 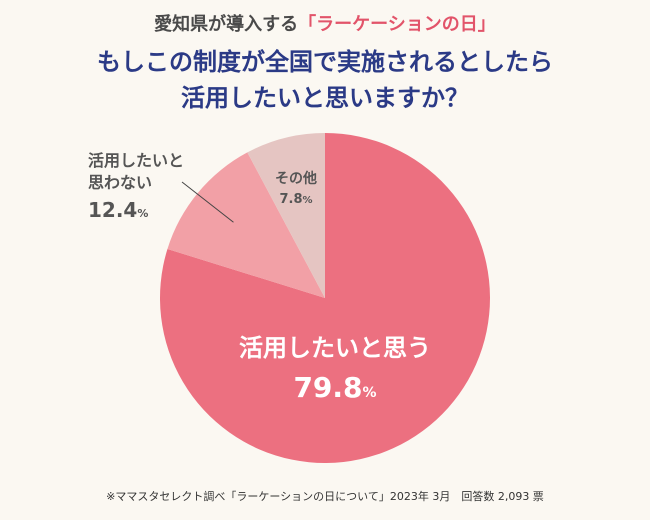 What do you see at coordinates (335, 348) in the screenshot?
I see `slice-label-use-text: 活用したいと思う` at bounding box center [335, 348].